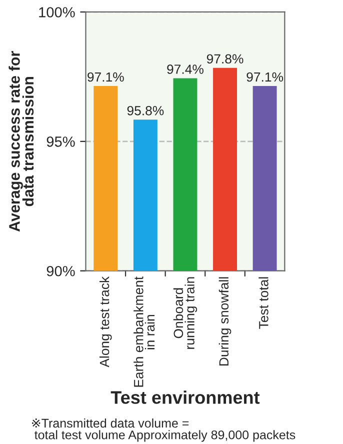  I want to click on text: ※Transmitted data volume = total test volume Approximately 89,000 packets, so click(164, 430).